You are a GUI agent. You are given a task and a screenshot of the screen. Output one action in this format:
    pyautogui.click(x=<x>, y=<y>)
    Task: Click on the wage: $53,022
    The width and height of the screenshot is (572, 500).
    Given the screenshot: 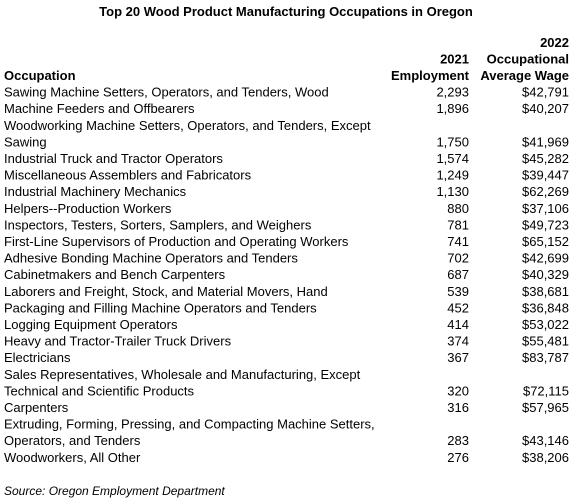 What is the action you would take?
    pyautogui.click(x=545, y=324)
    